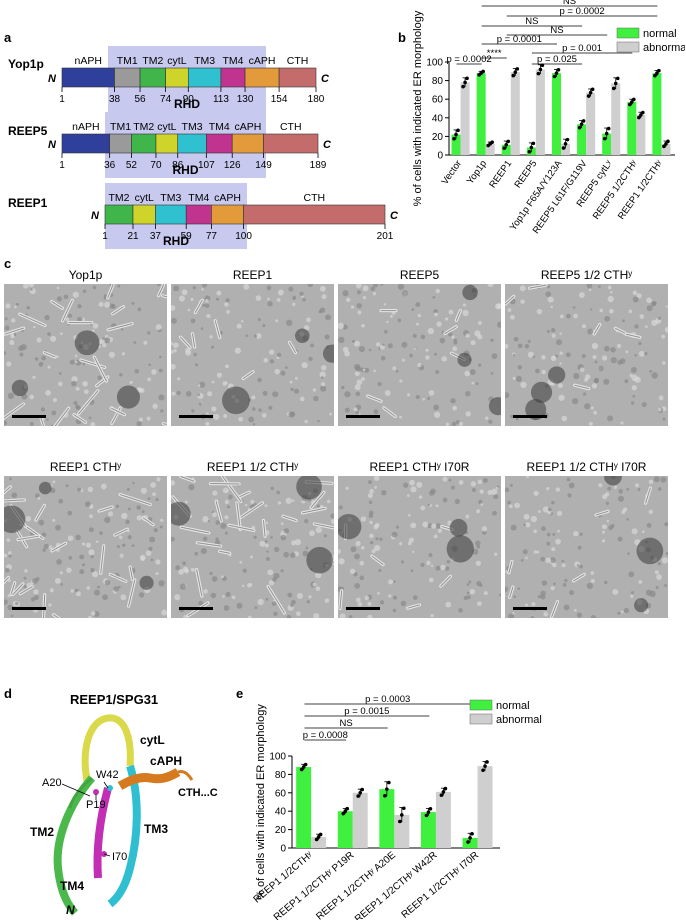 This screenshot has height=920, width=686. I want to click on y-tick-label: 100, so click(277, 757).